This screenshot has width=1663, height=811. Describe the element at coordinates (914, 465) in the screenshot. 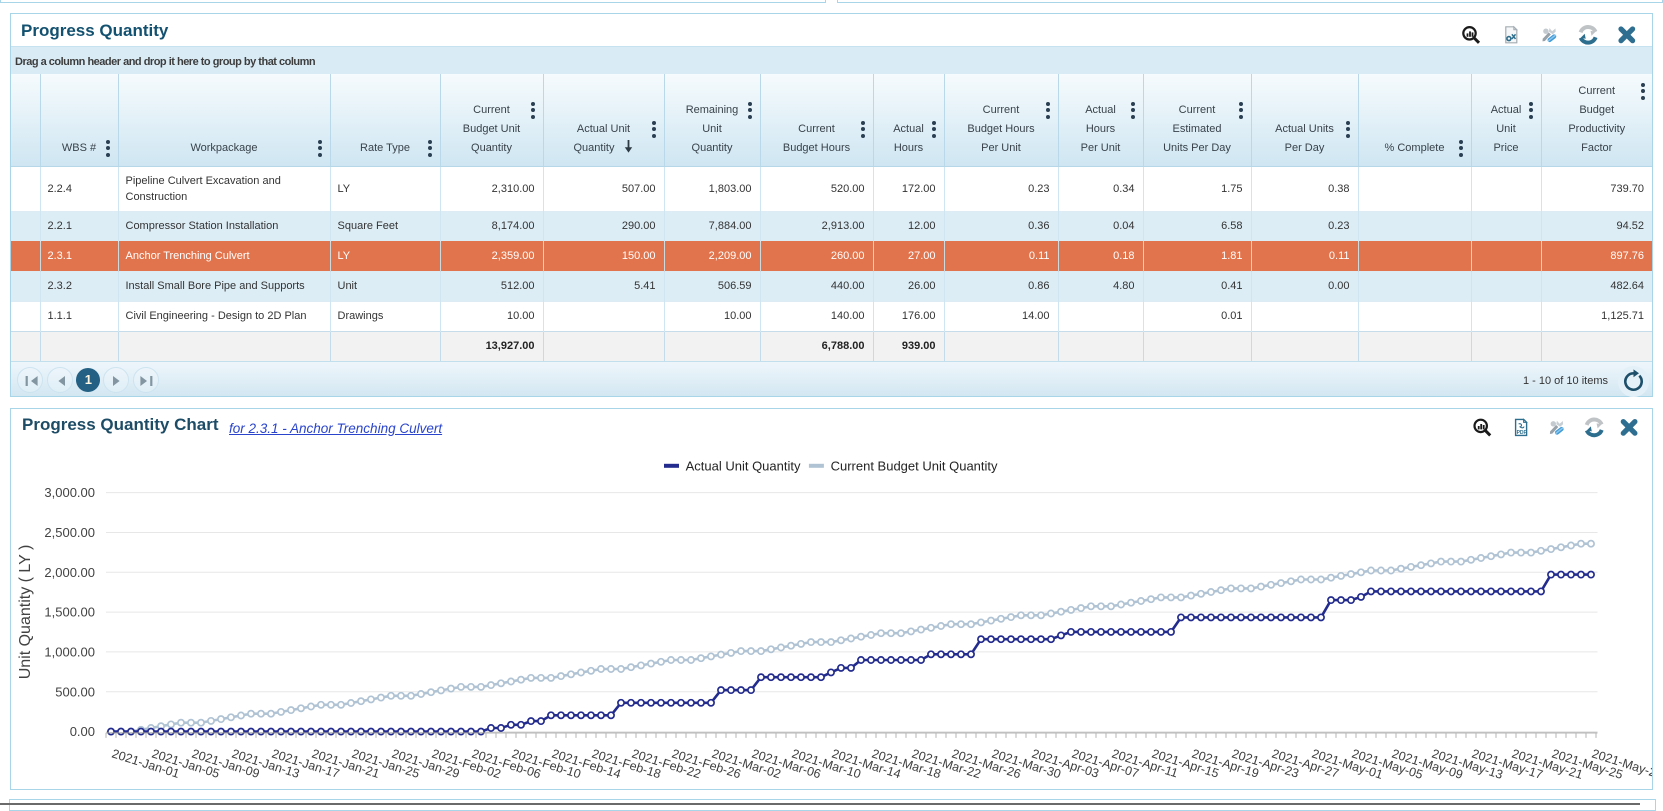

I see `svg-text: Current Budget Unit Quantity` at that location.